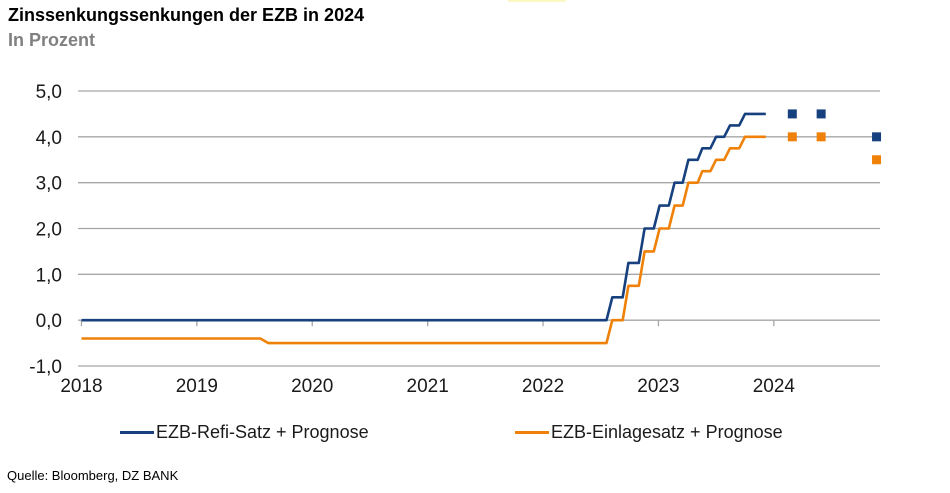 Image resolution: width=950 pixels, height=493 pixels. Describe the element at coordinates (312, 386) in the screenshot. I see `x-tick-label: 2020` at that location.